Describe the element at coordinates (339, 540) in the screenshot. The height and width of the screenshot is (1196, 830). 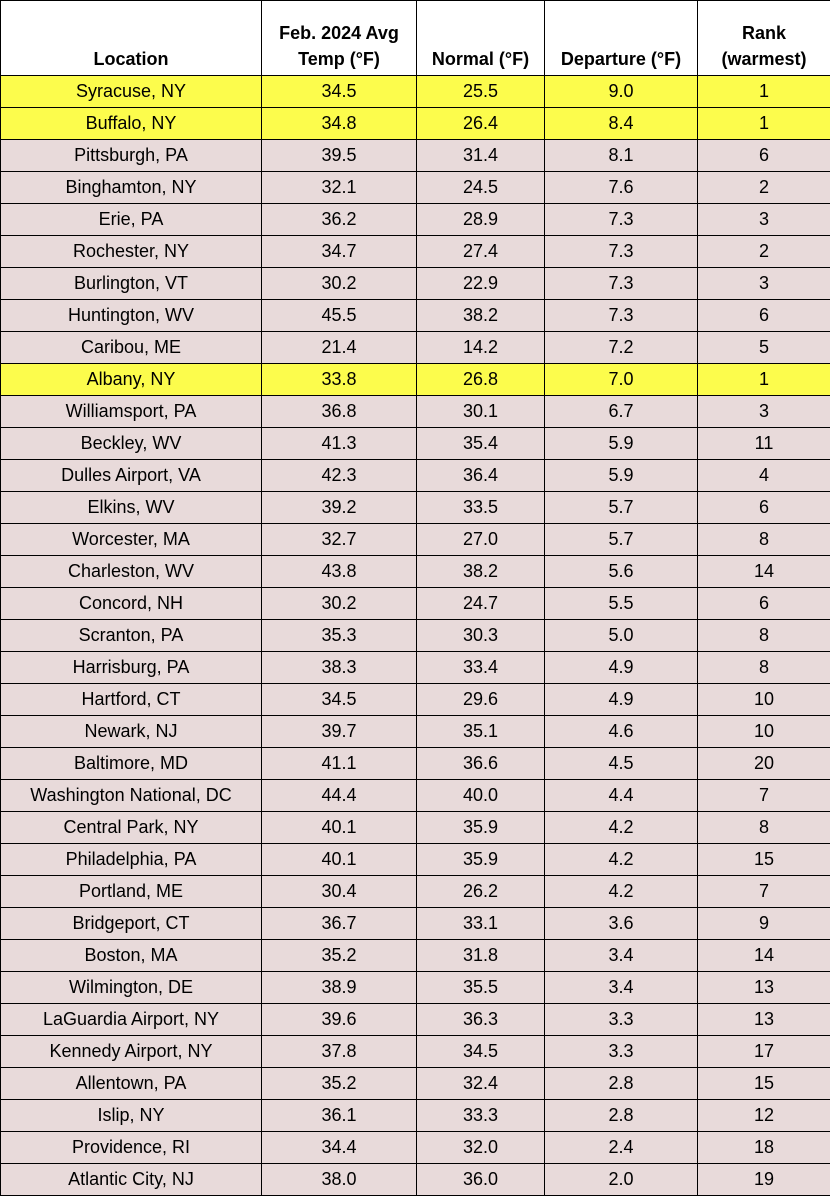
I see `value-cell: 32.7` at that location.